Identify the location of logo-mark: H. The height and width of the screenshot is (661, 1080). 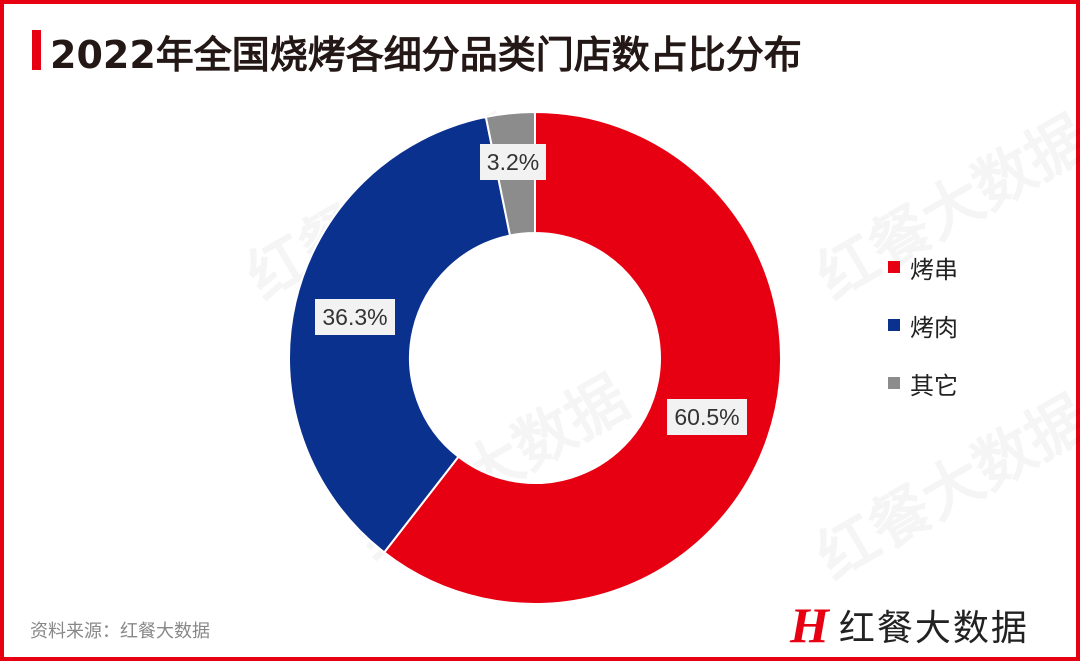
(809, 625).